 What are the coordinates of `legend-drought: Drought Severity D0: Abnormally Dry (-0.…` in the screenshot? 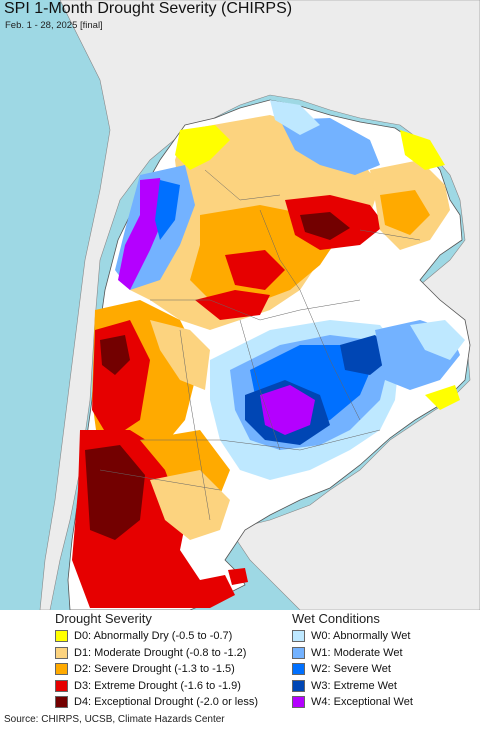 It's located at (156, 660).